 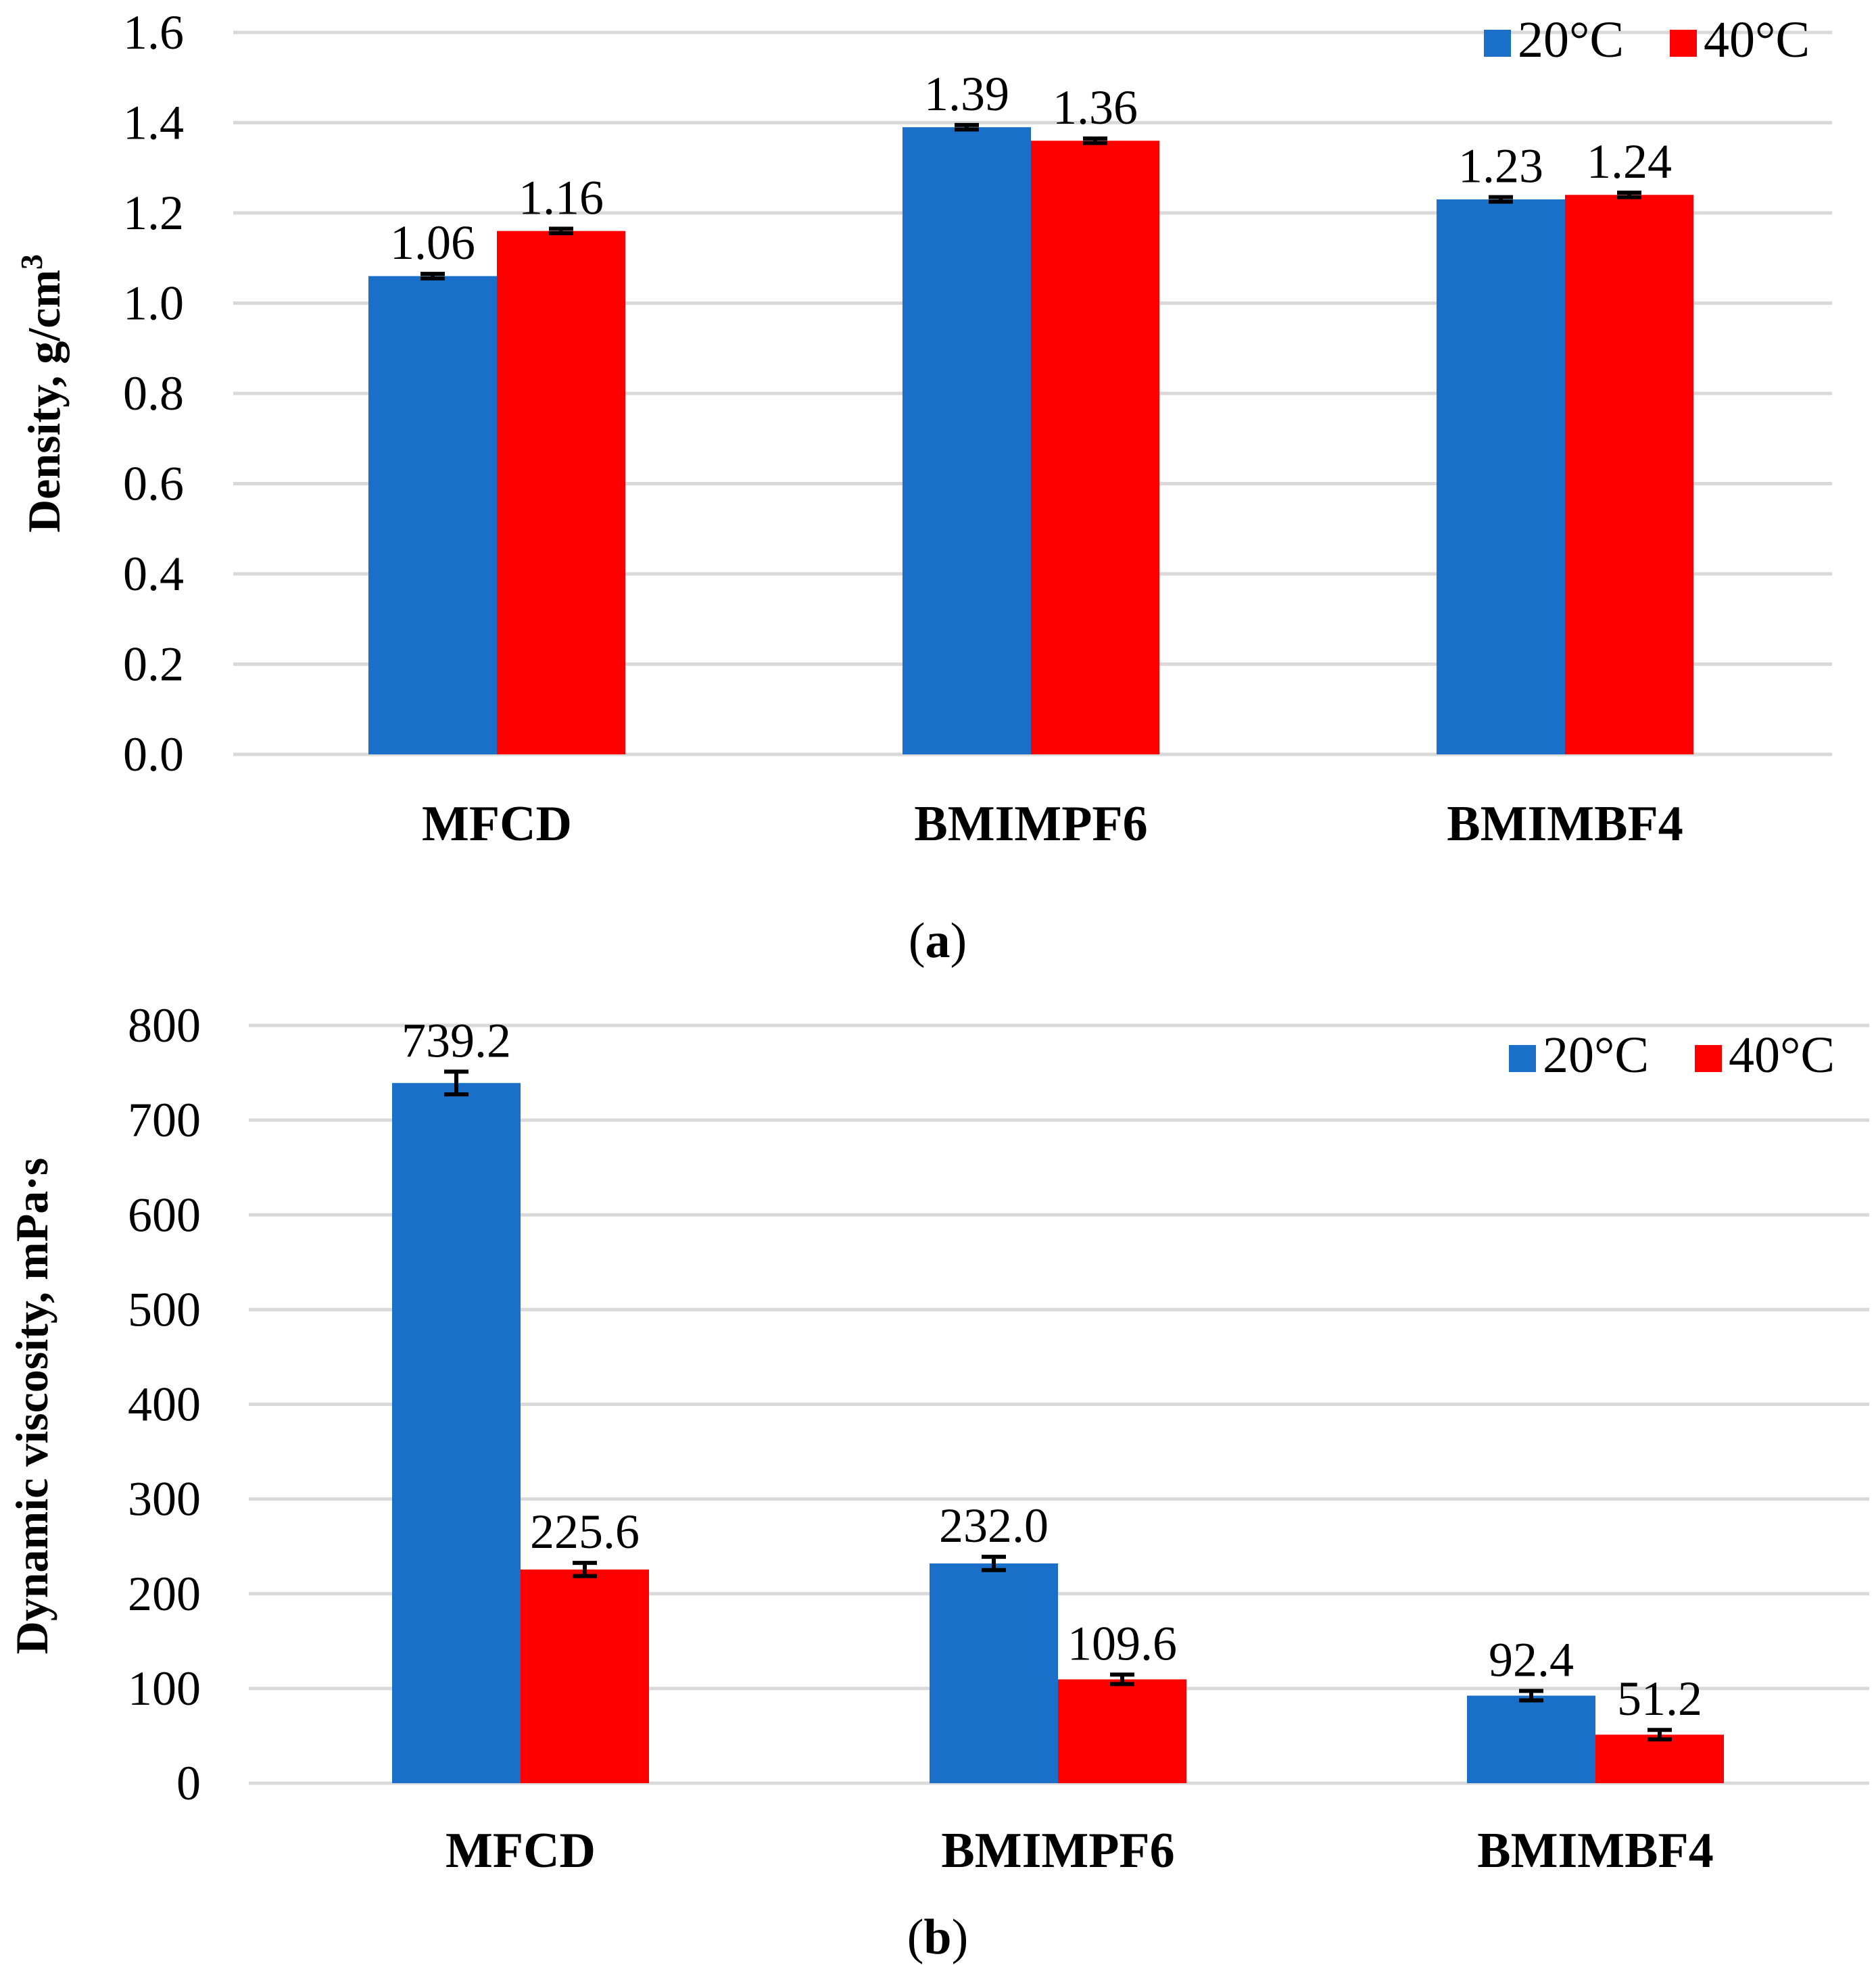 I want to click on y-tick-label: 200, so click(x=164, y=1594).